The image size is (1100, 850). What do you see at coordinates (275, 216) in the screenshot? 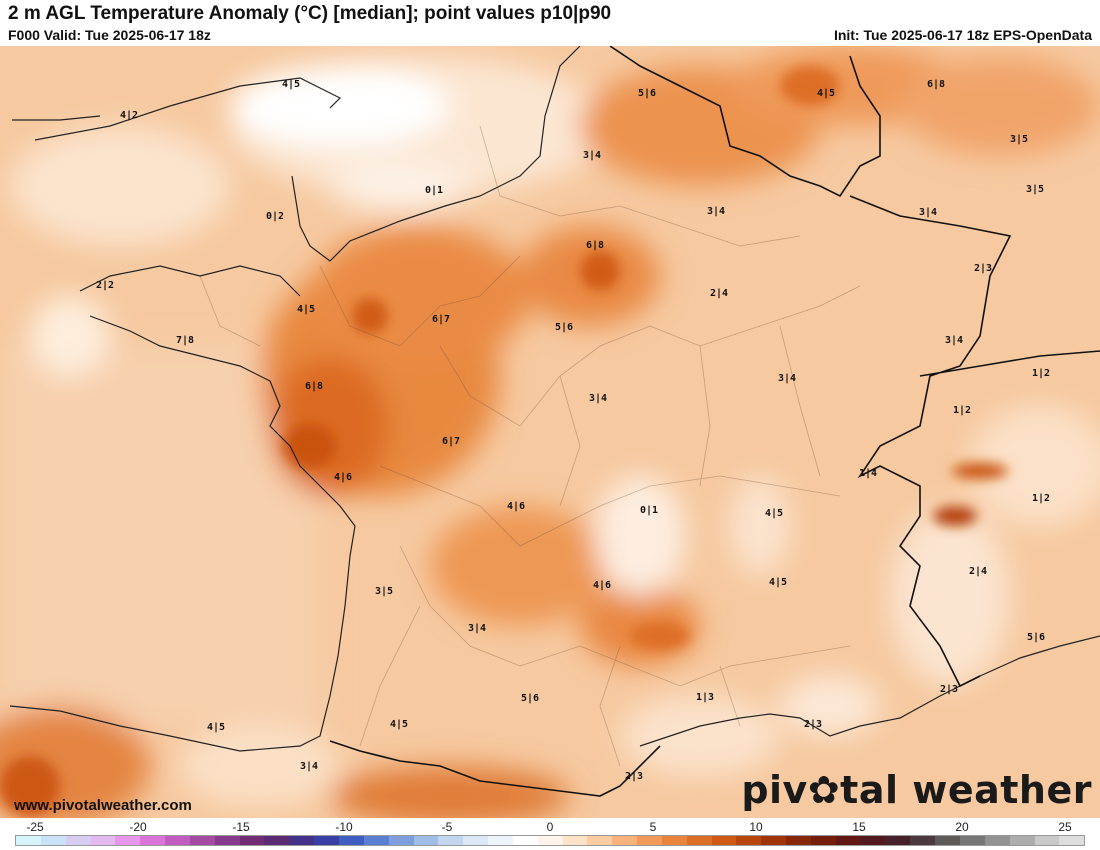
I see `point-value-label: 0|2` at bounding box center [275, 216].